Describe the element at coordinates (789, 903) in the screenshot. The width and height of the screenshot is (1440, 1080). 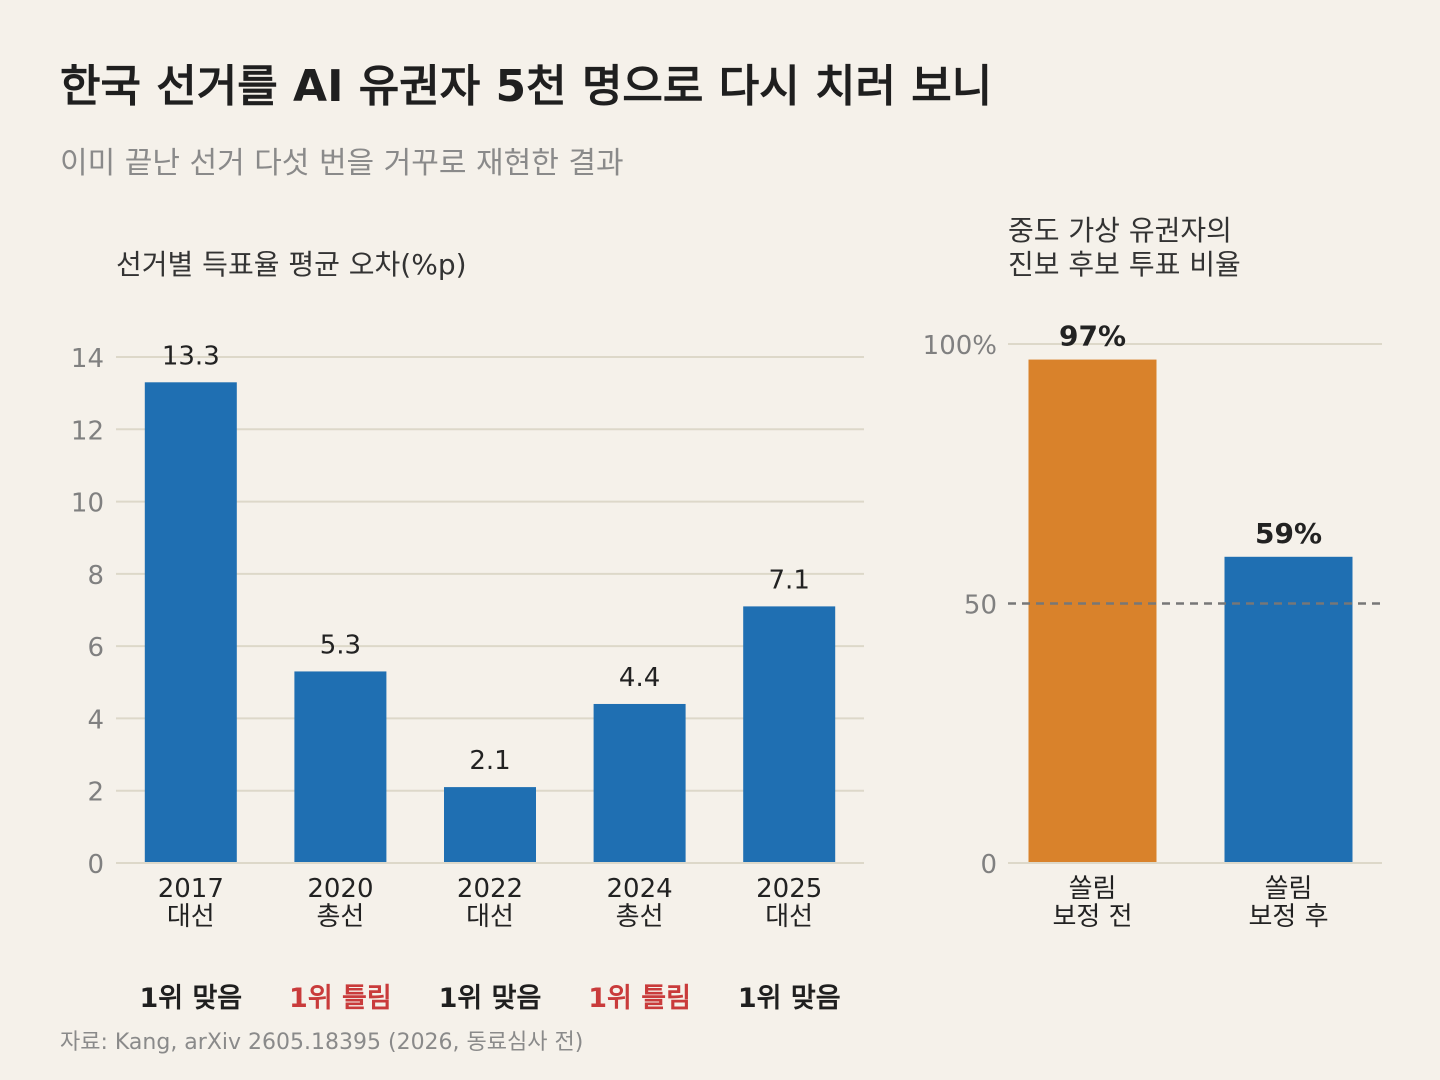
I see `x-tick-label: 2025 대선` at that location.